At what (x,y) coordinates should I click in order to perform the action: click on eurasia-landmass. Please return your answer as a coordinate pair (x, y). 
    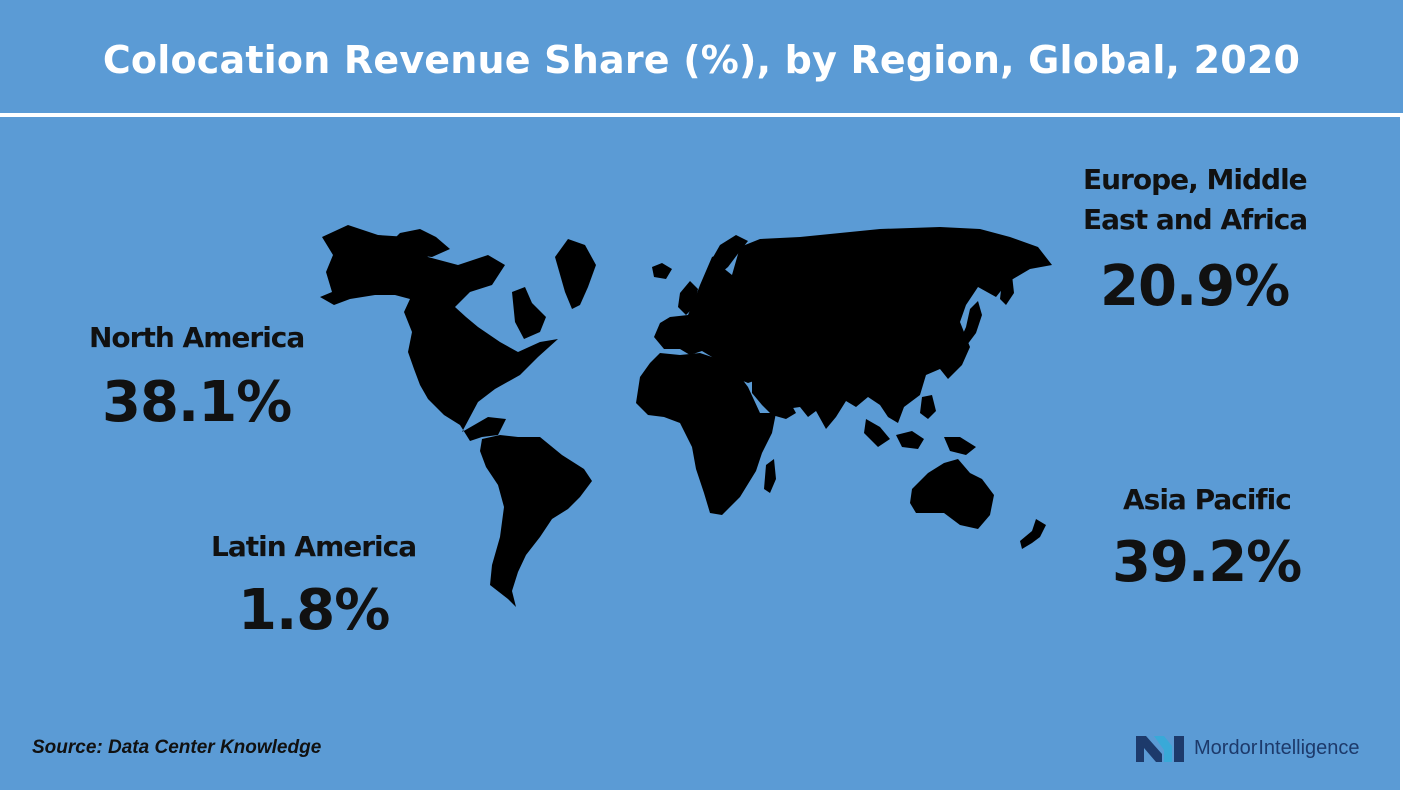
    Looking at the image, I should click on (853, 328).